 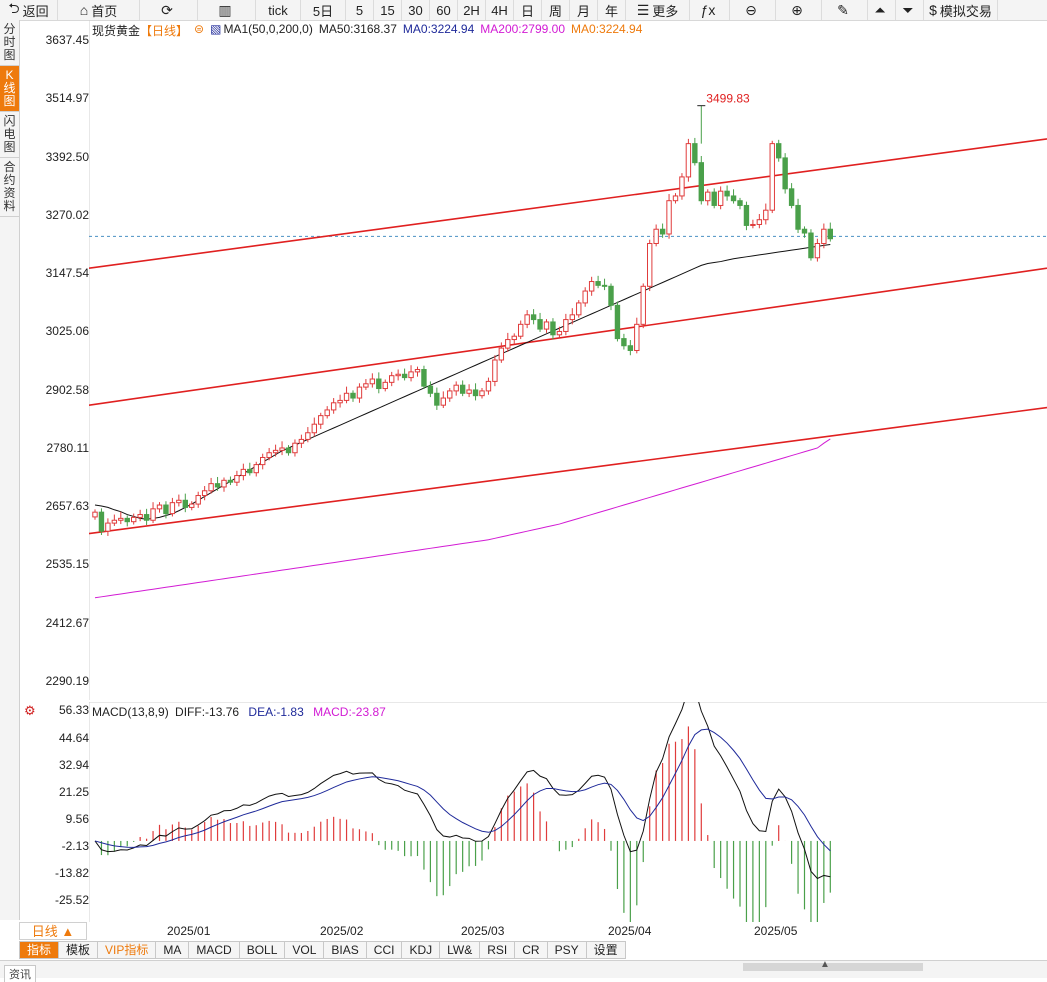 What do you see at coordinates (29, 10) in the screenshot?
I see `toolbar-arrow-left-0: ⮌ 返回` at bounding box center [29, 10].